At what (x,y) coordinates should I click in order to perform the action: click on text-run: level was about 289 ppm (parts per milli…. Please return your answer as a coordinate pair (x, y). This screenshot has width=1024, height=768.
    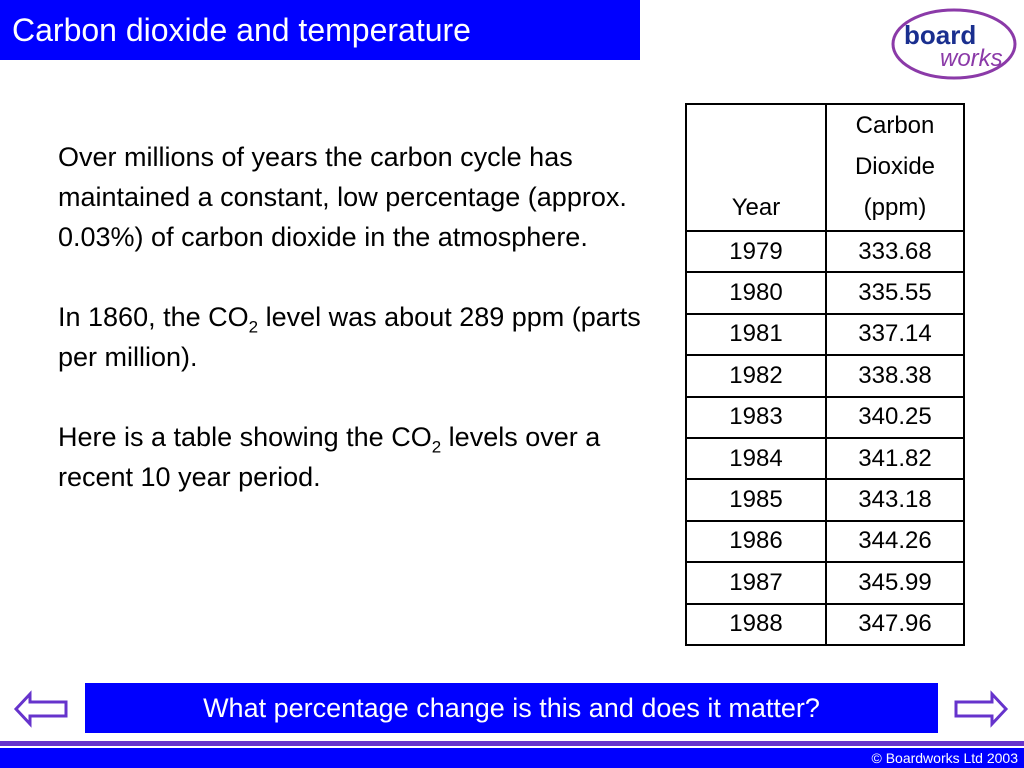
    Looking at the image, I should click on (349, 337).